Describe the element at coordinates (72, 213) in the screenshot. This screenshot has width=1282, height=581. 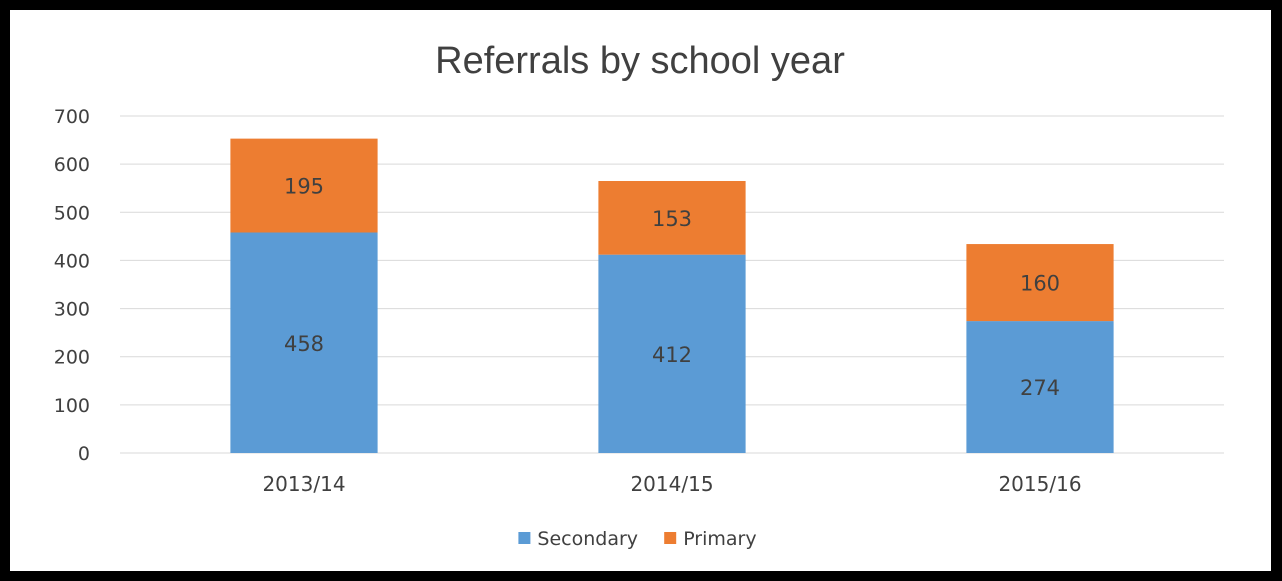
I see `y-tick-label: 500` at that location.